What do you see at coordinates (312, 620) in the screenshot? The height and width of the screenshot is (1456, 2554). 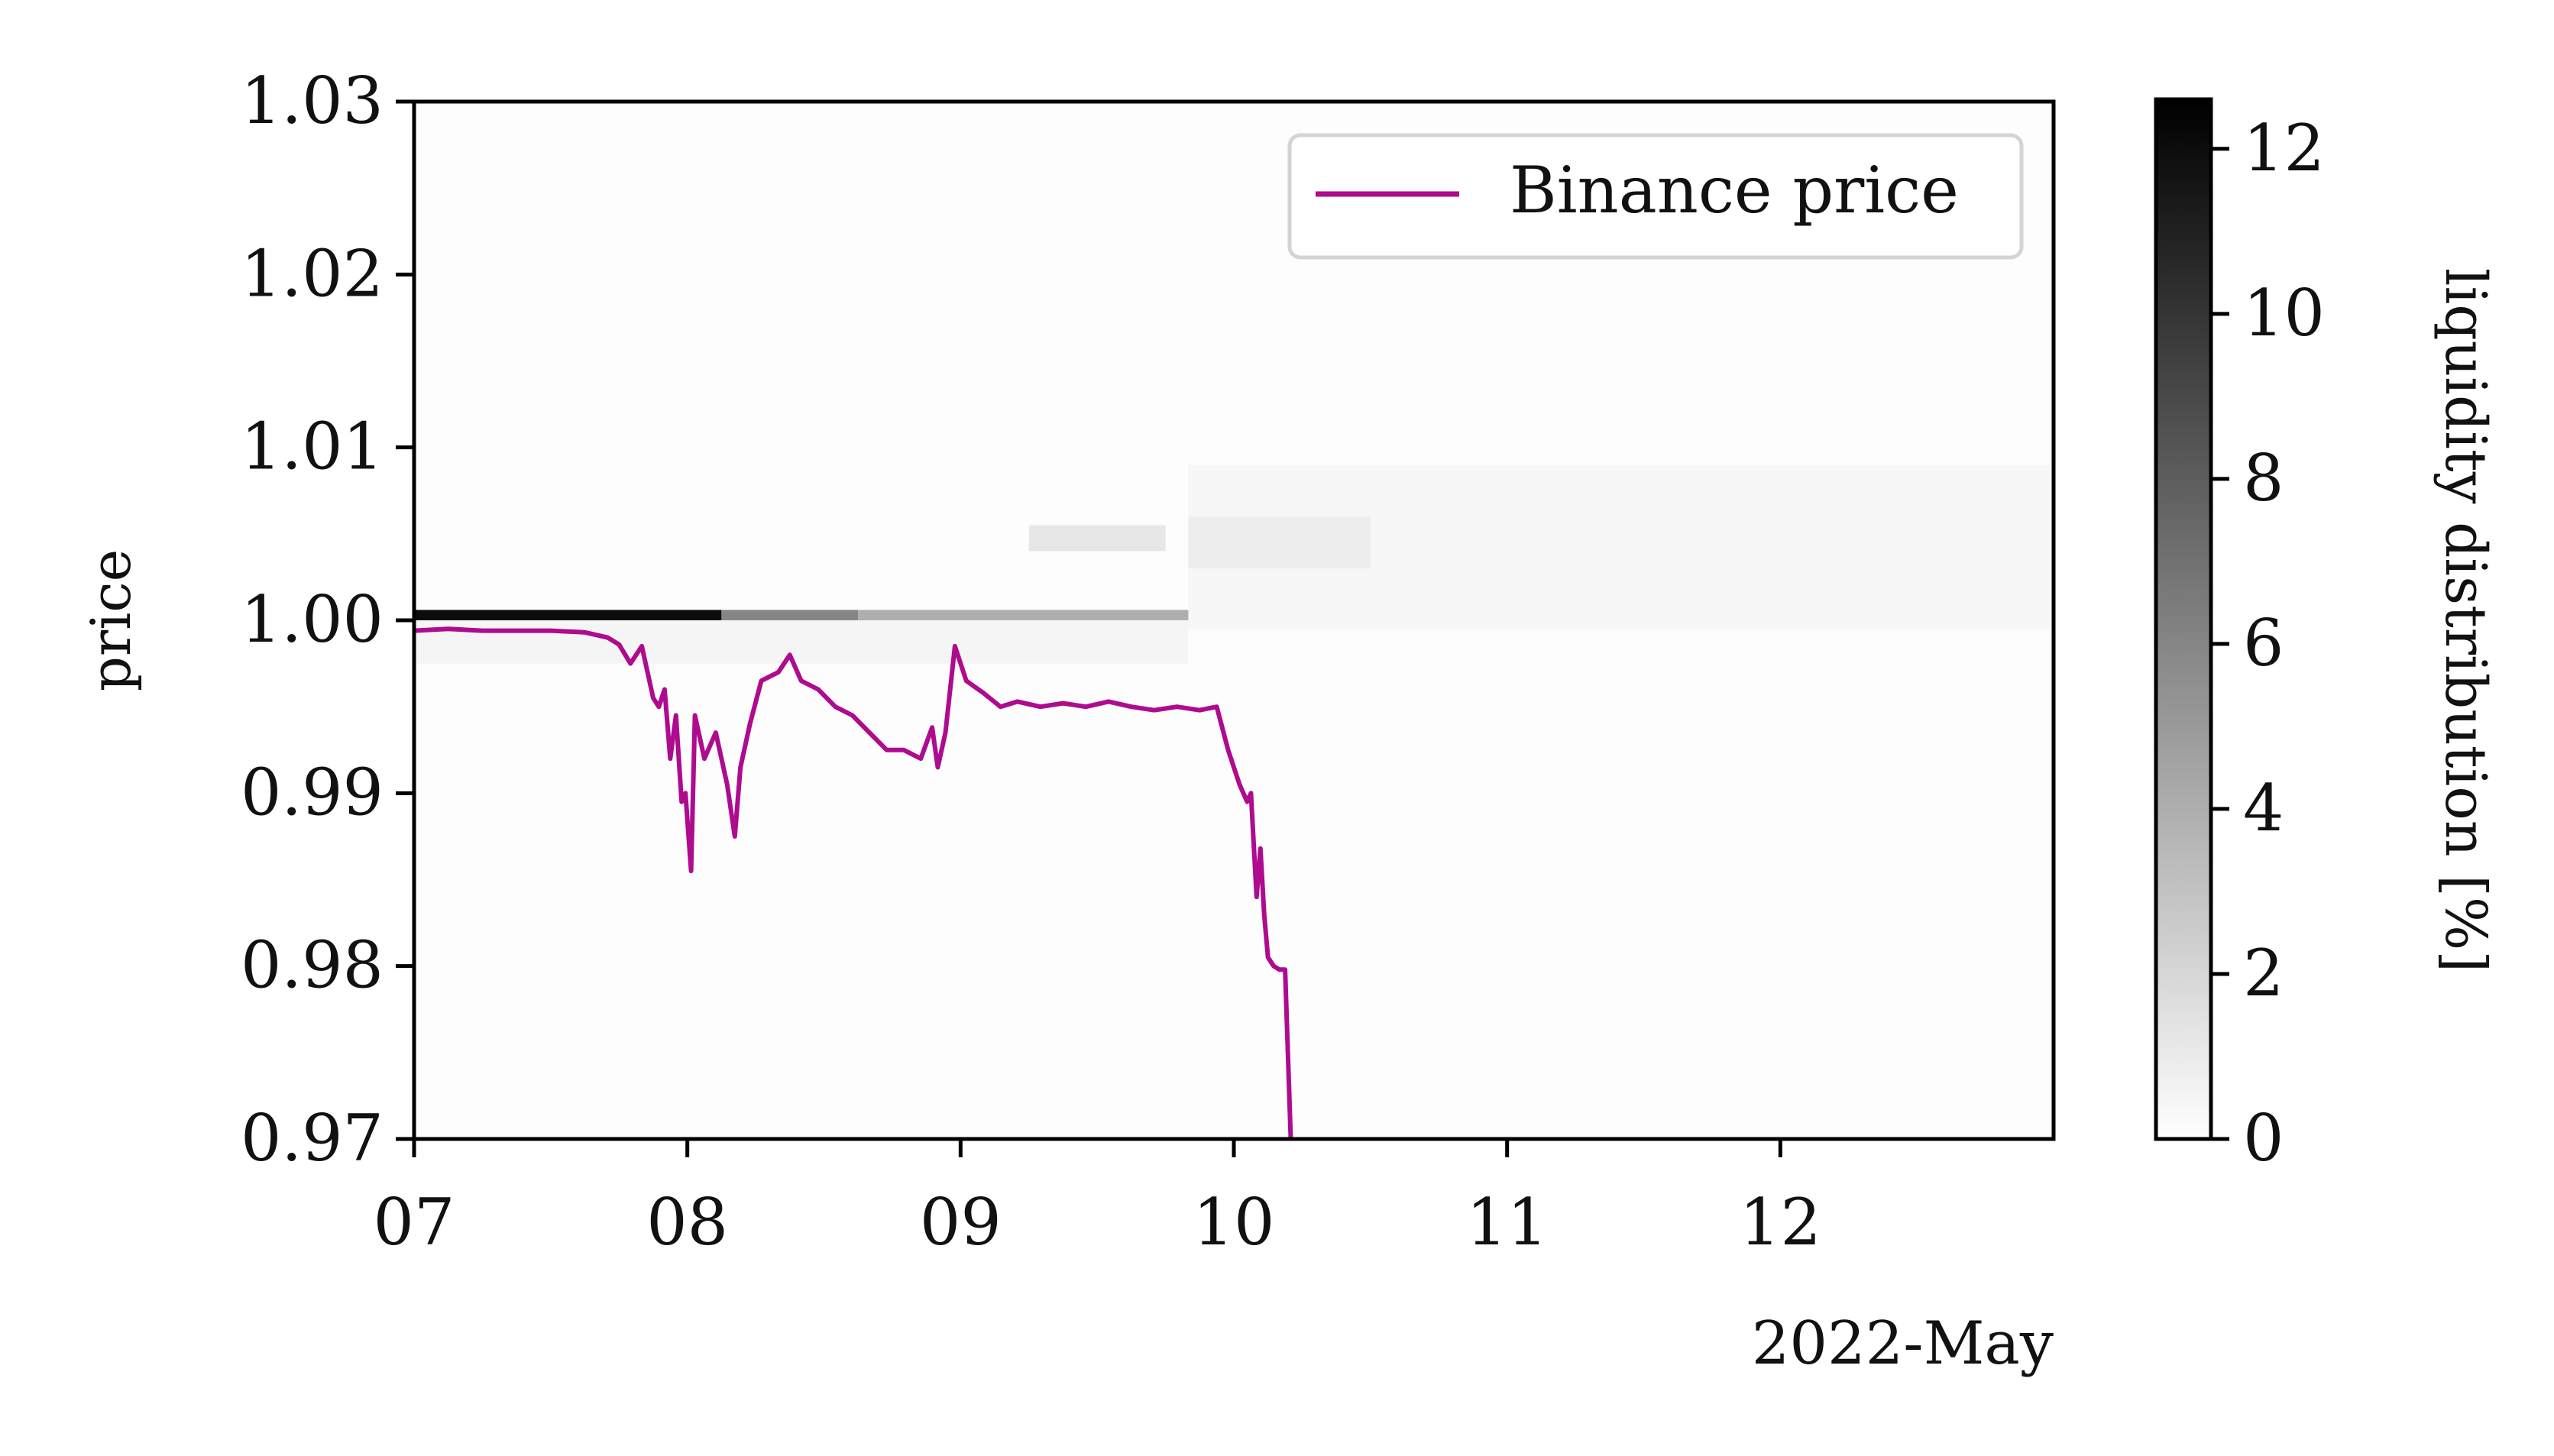 I see `y-tick-label-3: 1.00` at bounding box center [312, 620].